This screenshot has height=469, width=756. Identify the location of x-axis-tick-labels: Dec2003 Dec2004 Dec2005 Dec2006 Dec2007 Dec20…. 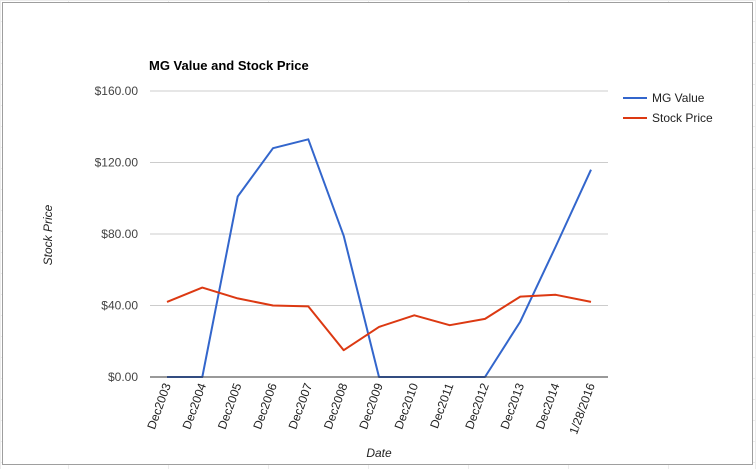
(371, 408).